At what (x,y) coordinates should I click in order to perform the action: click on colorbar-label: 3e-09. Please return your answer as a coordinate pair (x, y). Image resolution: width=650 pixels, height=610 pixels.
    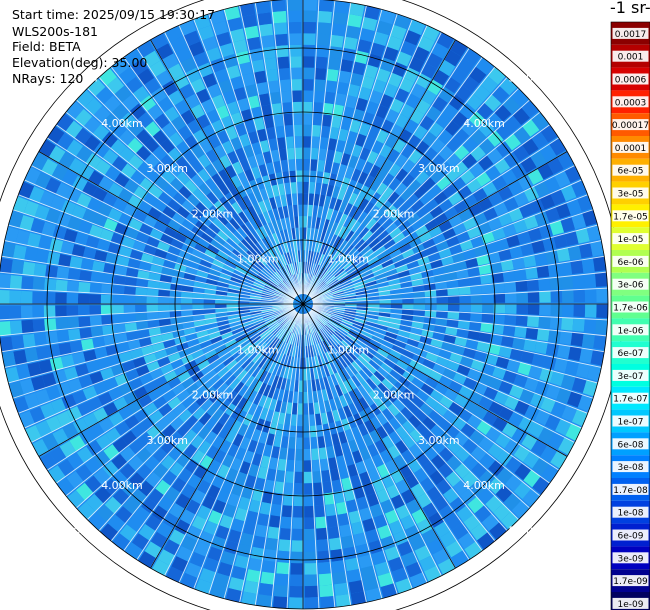
    Looking at the image, I should click on (631, 559).